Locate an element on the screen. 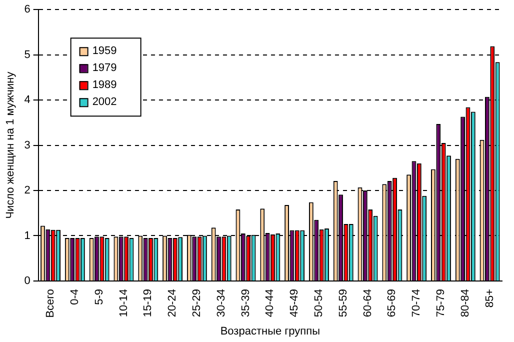 The width and height of the screenshot is (514, 342). x-tick-label: 75-79 is located at coordinates (441, 303).